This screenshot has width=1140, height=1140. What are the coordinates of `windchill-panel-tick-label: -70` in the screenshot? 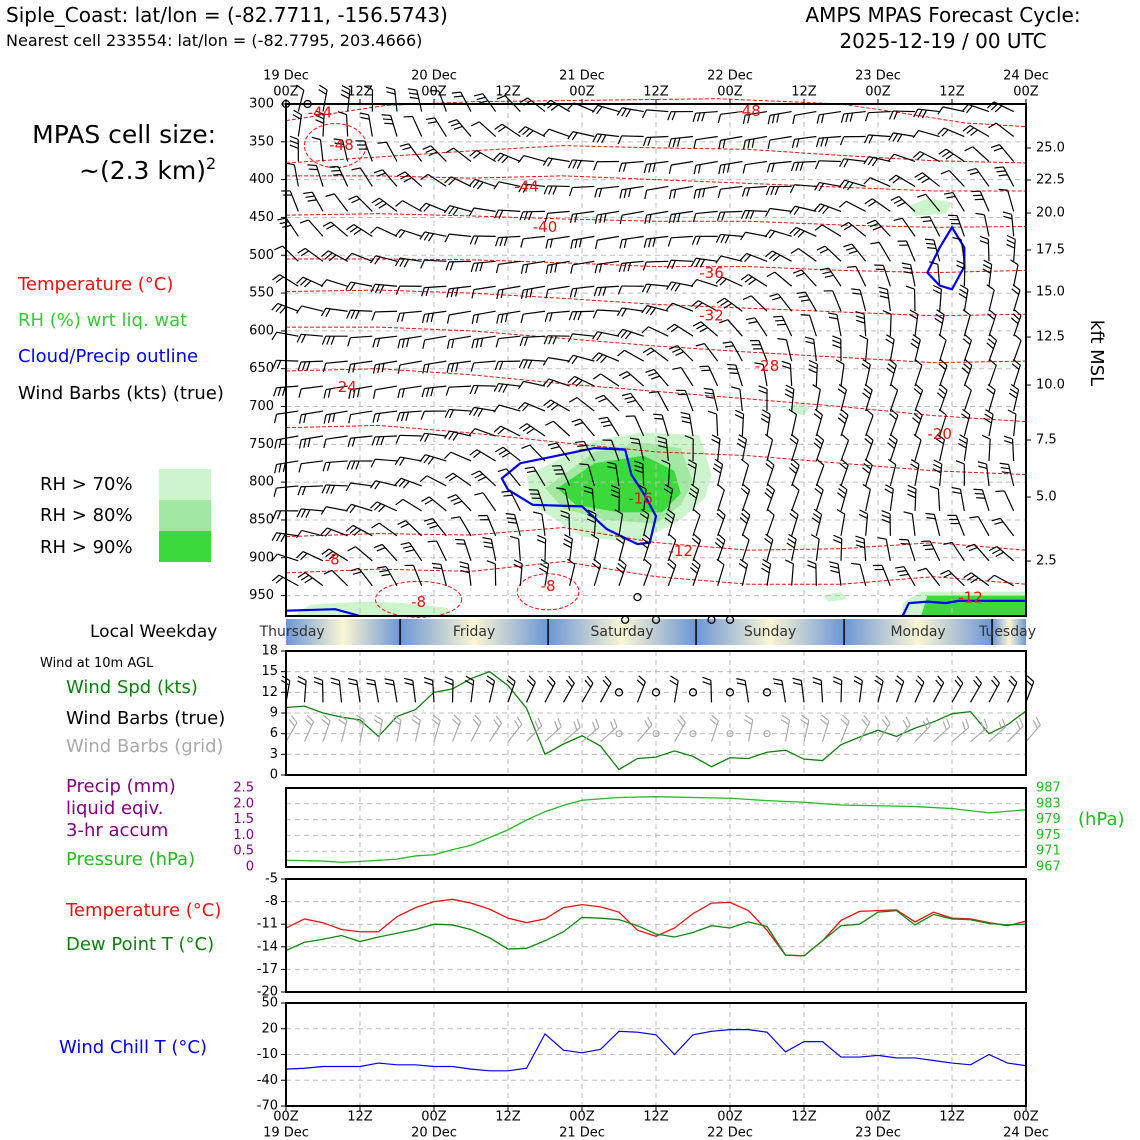 It's located at (267, 1106).